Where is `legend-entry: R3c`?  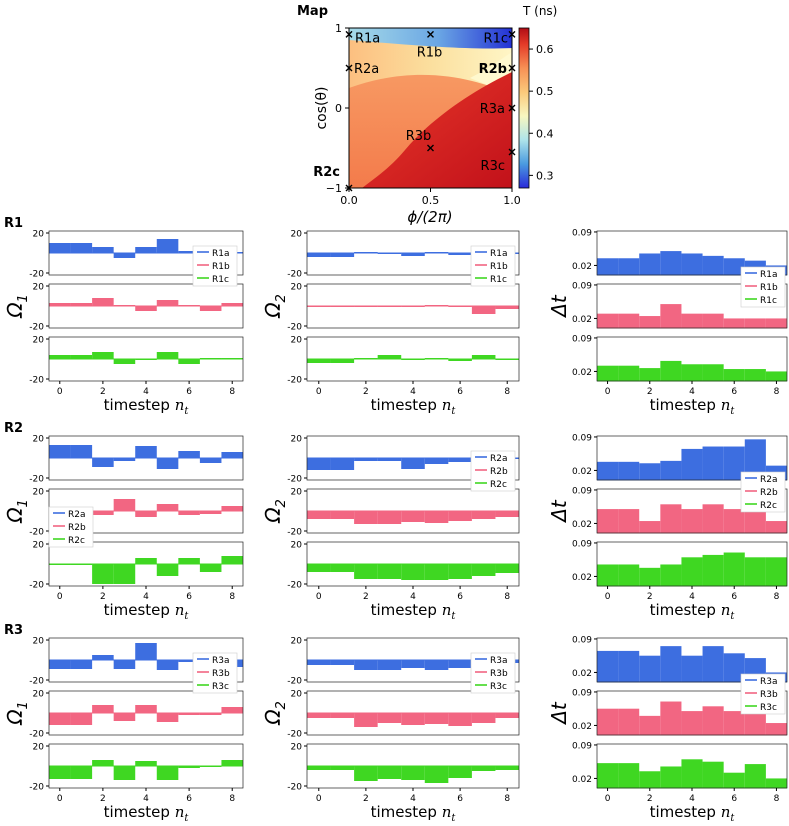
legend-entry: R3c is located at coordinates (220, 687).